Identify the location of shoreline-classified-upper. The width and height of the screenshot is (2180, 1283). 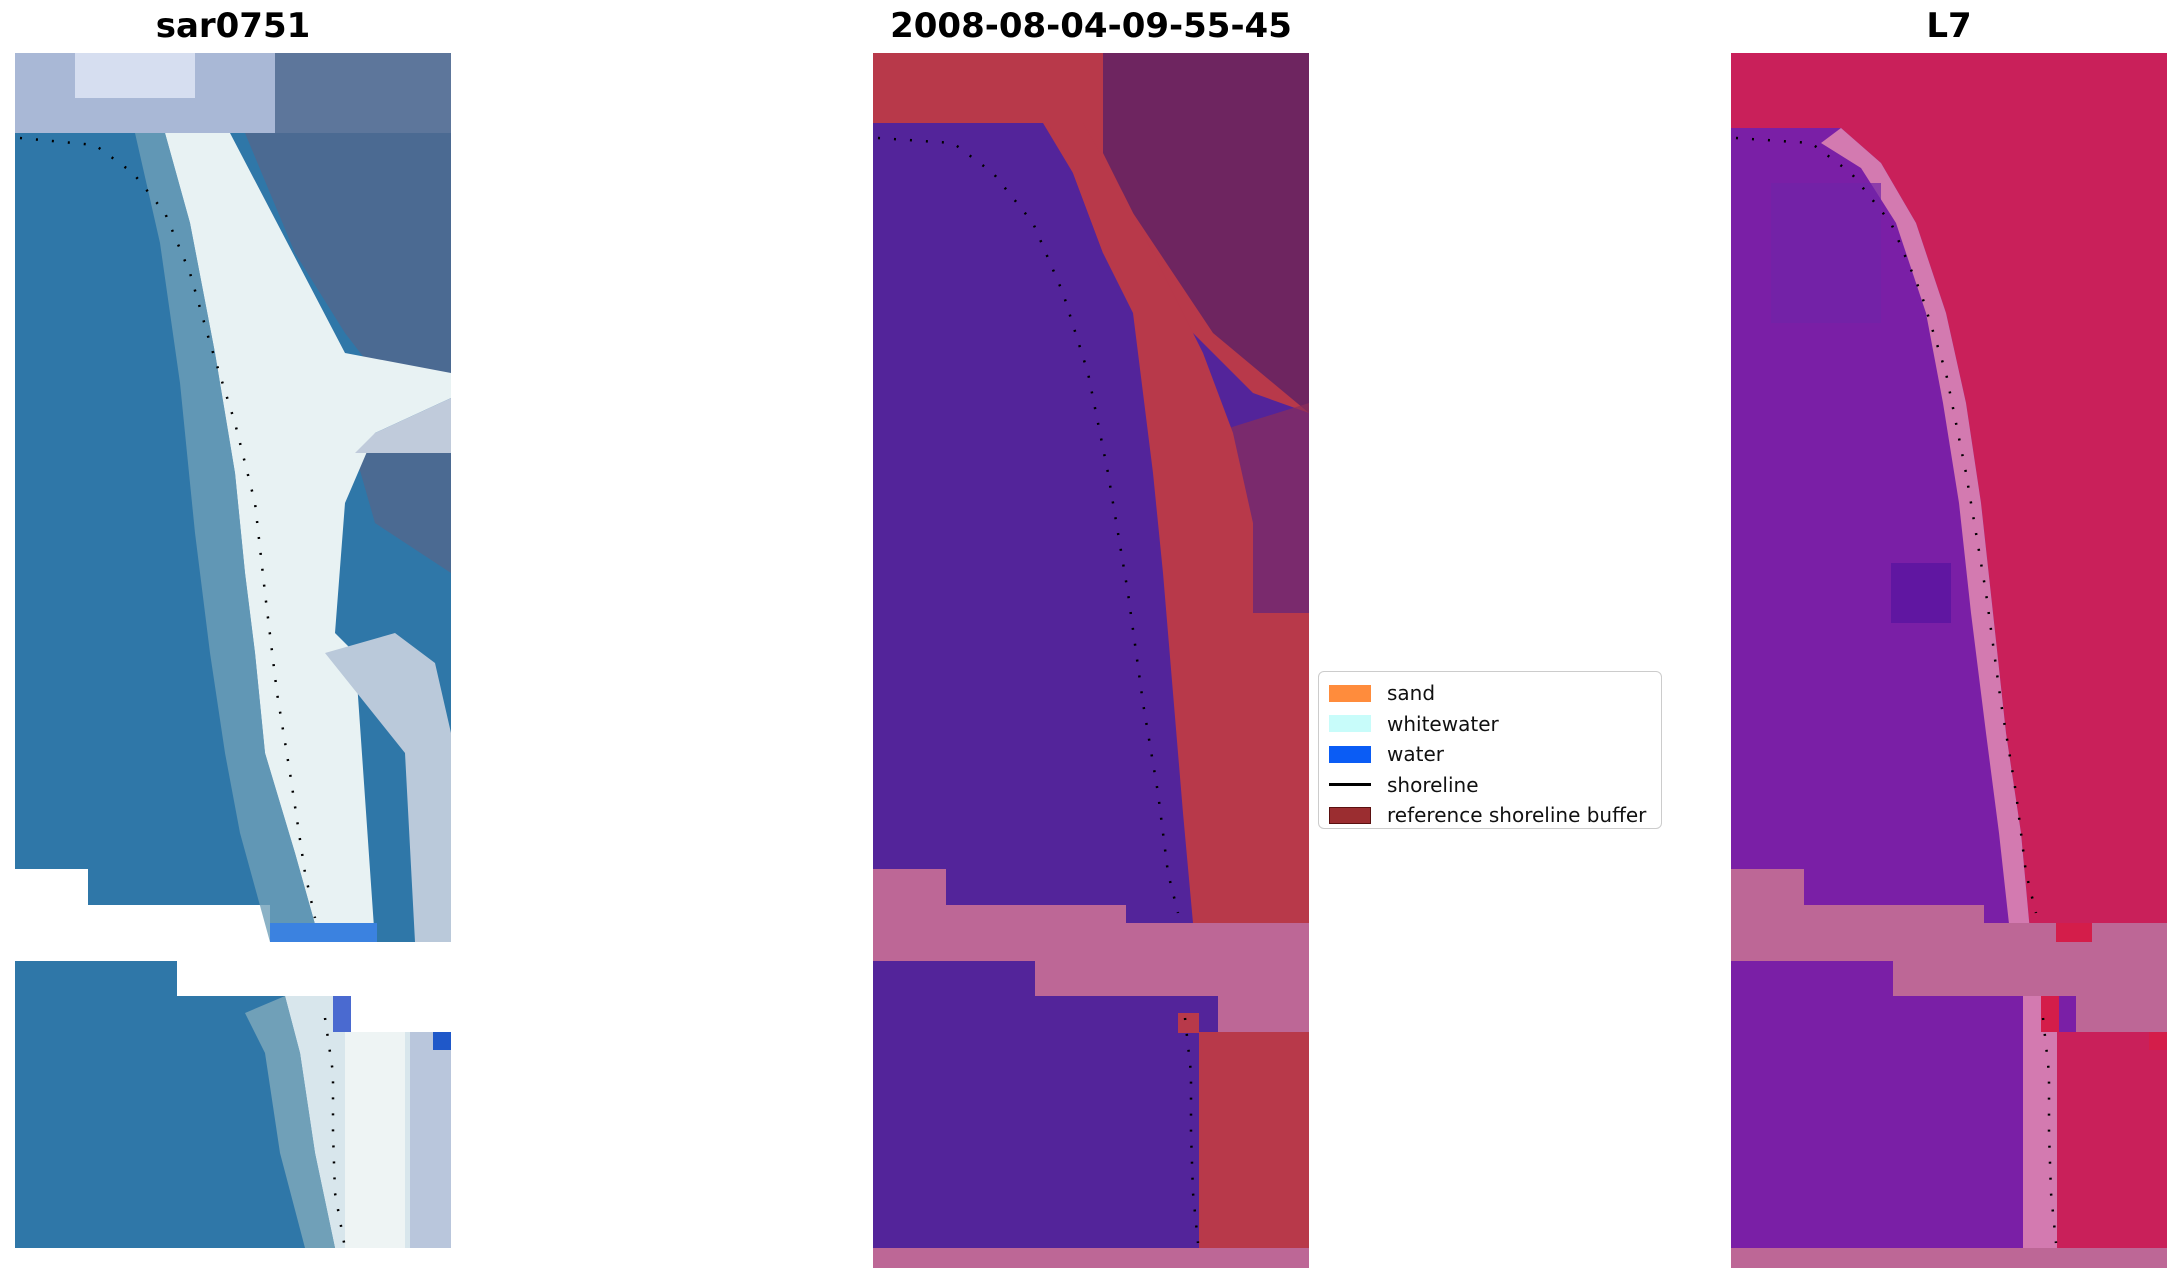
(1028, 525).